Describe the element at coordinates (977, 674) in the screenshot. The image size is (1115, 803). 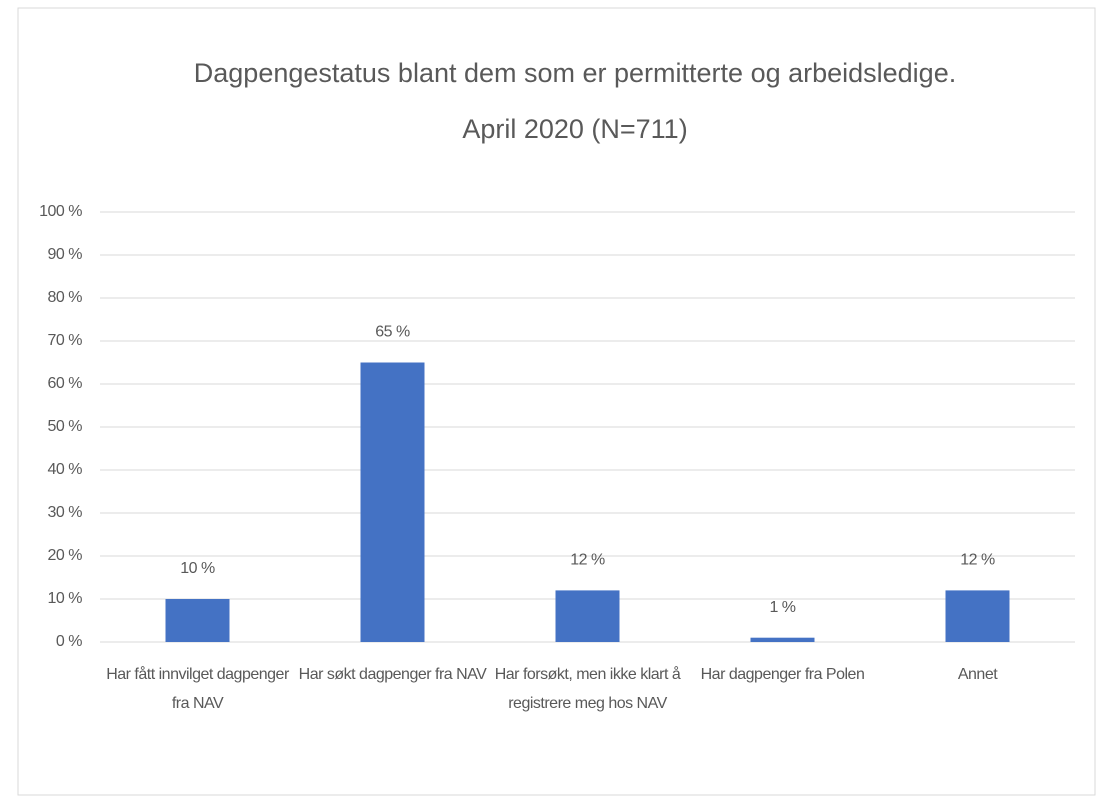
I see `x-tick-label: Annet` at that location.